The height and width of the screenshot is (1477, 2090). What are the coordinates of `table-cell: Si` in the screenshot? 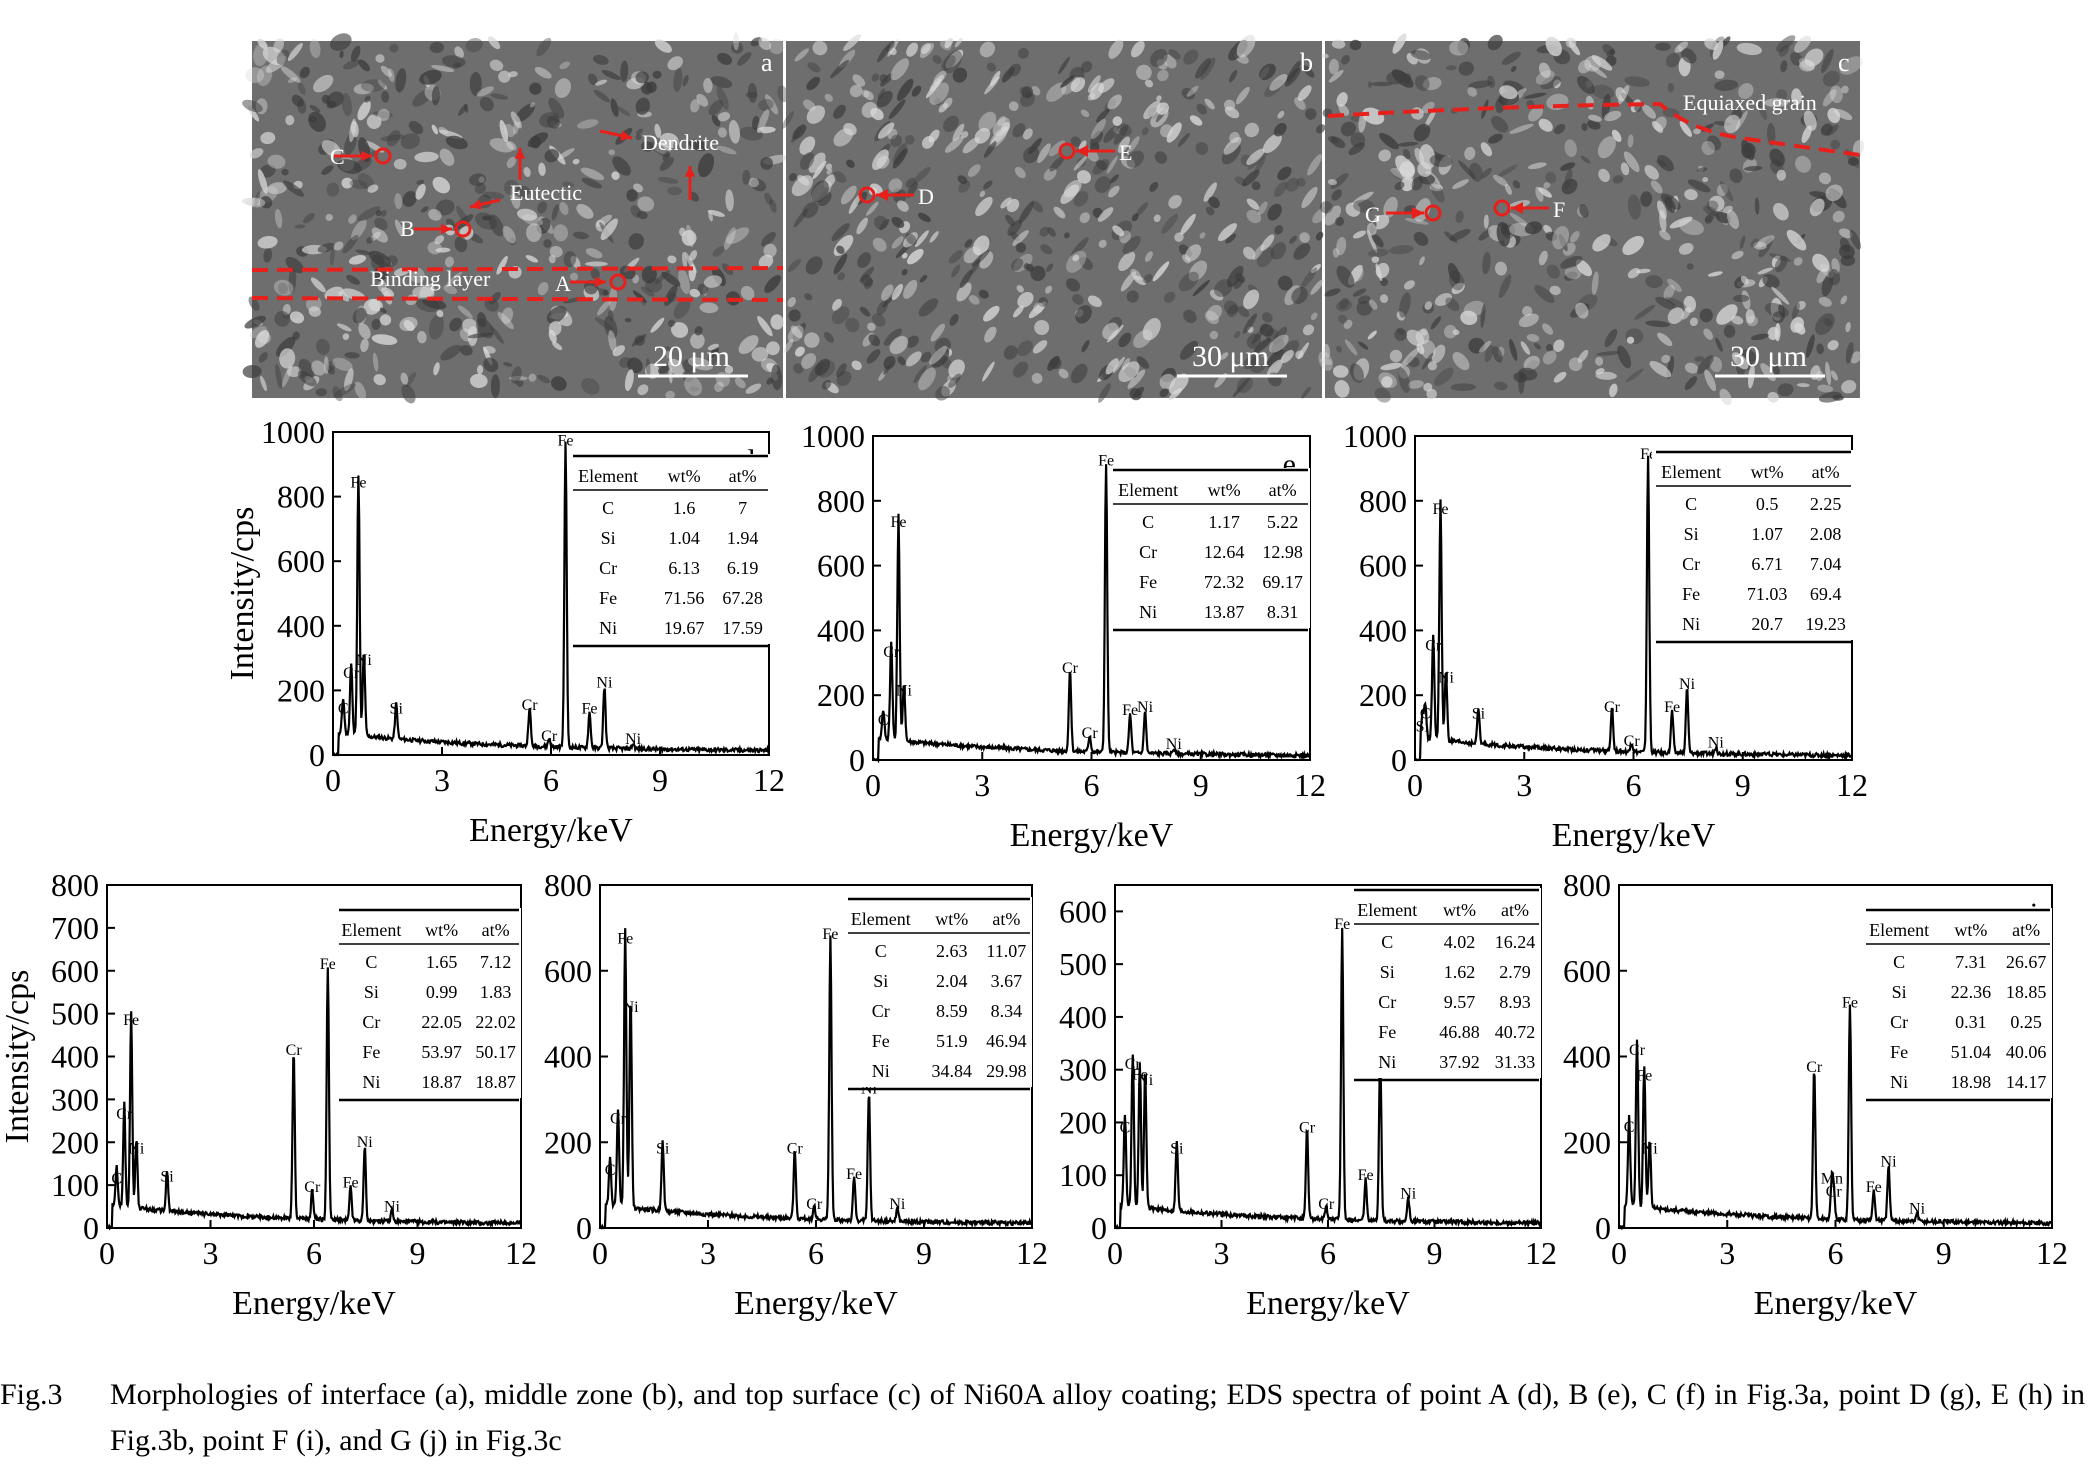 It's located at (1691, 534).